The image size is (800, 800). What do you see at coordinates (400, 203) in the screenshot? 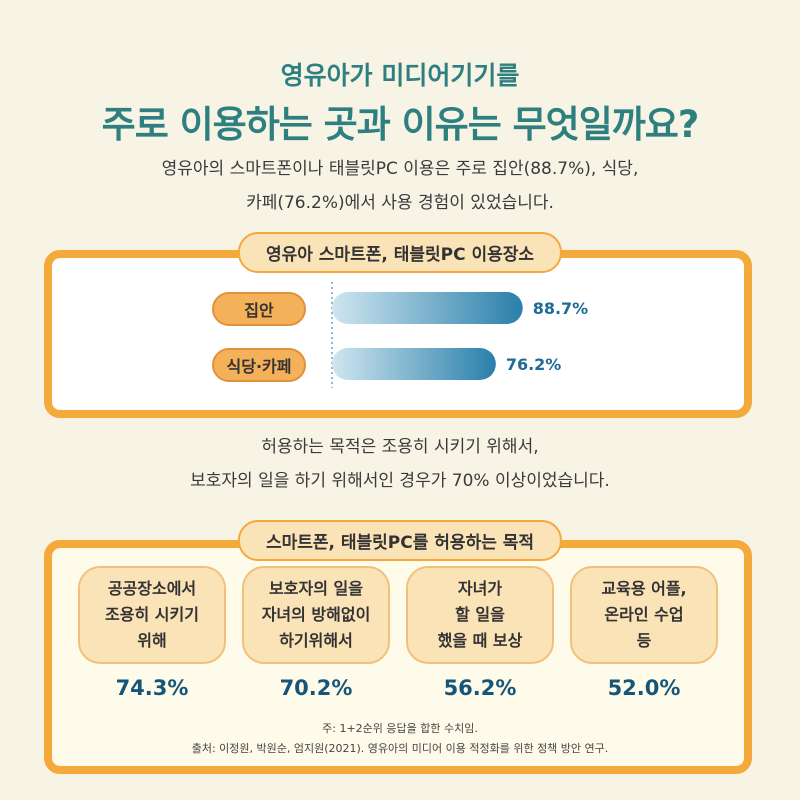
I see `intro-line-2: 카페(76.2%)에서 사용 경험이 있었습니다.` at bounding box center [400, 203].